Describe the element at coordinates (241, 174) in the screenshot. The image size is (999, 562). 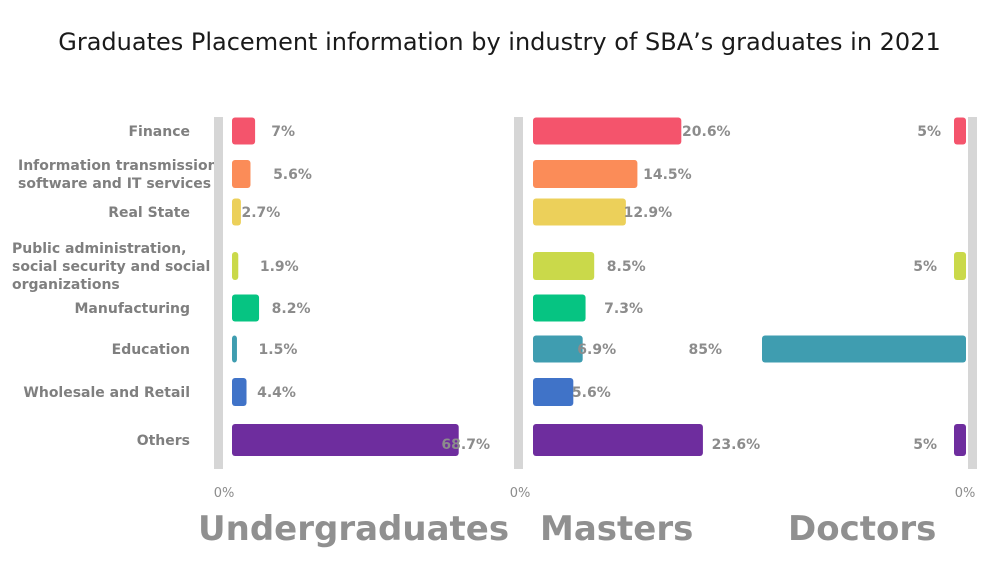
I see `undergraduates-bar-information-transmission-software-and-it-services` at that location.